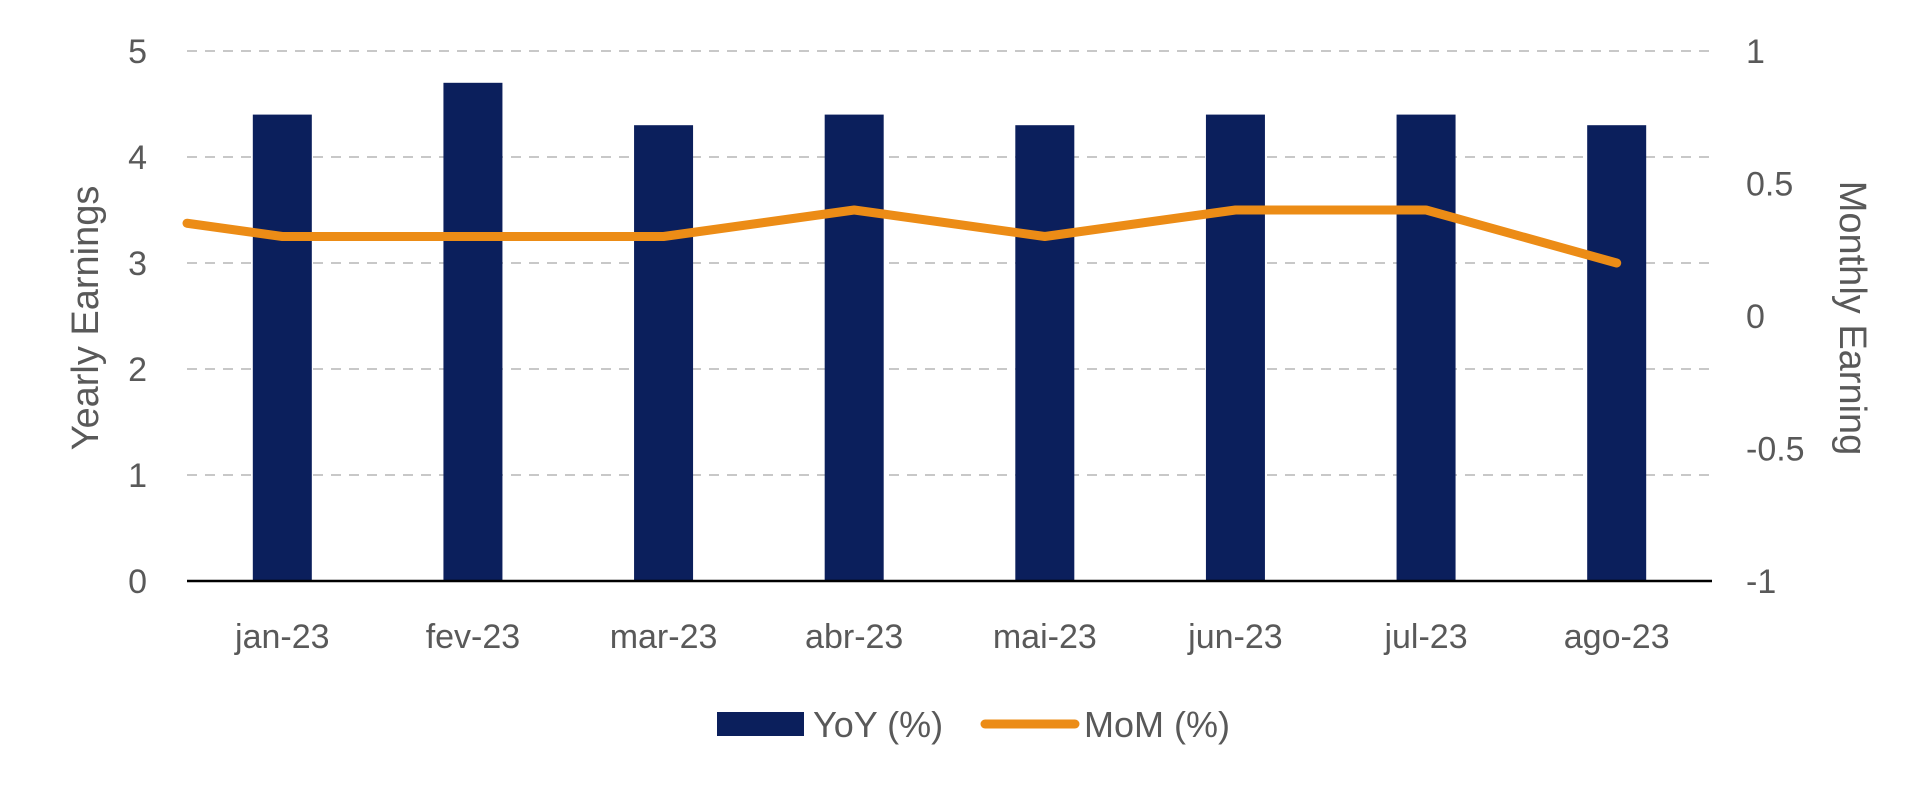  I want to click on legend: YoY (%) MoM (%), so click(973, 724).